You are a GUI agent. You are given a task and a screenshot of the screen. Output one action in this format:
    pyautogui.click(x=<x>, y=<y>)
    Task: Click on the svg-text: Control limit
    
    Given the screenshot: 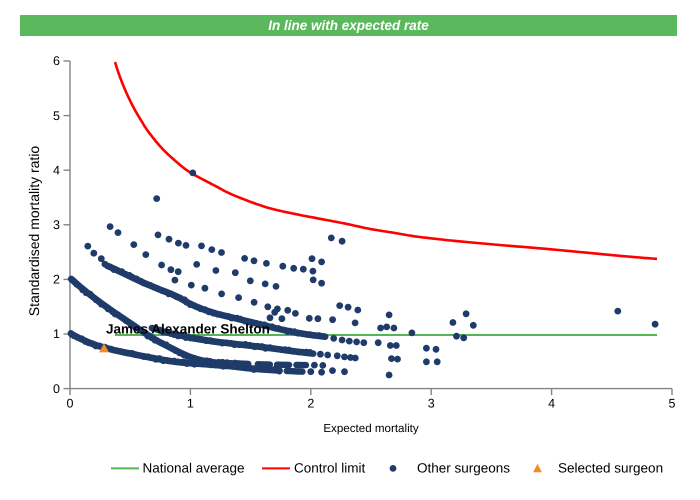 What is the action you would take?
    pyautogui.click(x=330, y=468)
    